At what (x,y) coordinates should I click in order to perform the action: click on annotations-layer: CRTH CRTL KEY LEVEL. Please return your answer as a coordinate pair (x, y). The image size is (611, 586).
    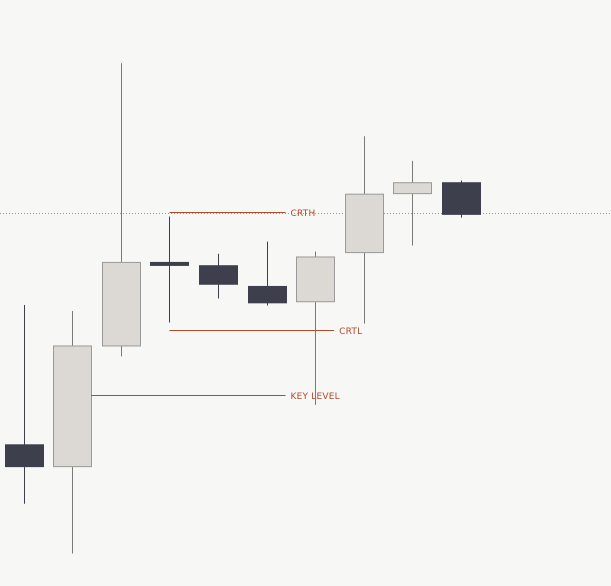
    Looking at the image, I should click on (226, 305).